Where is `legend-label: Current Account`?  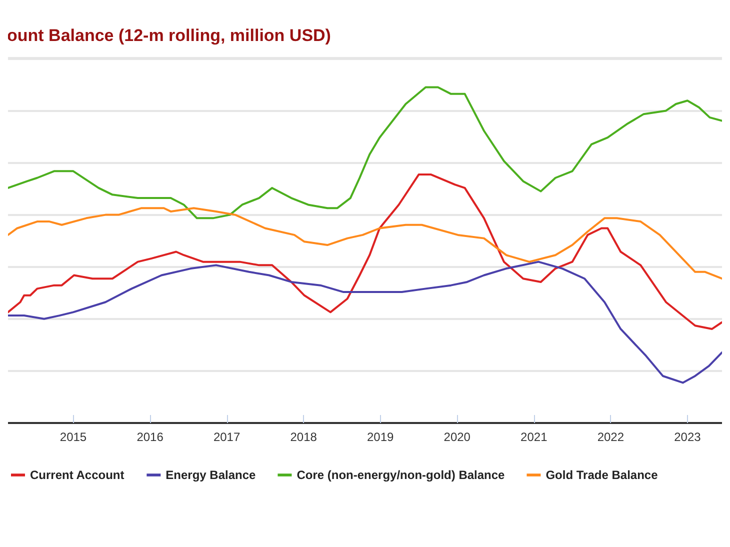 legend-label: Current Account is located at coordinates (77, 475).